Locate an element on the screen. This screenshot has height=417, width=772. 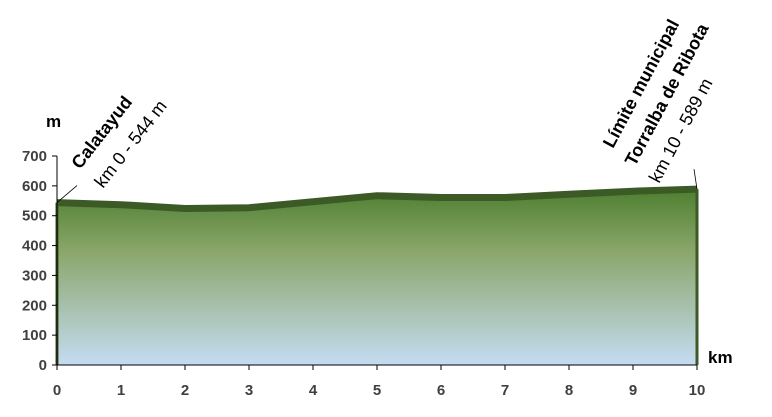
x-tick-label: 9 is located at coordinates (633, 390).